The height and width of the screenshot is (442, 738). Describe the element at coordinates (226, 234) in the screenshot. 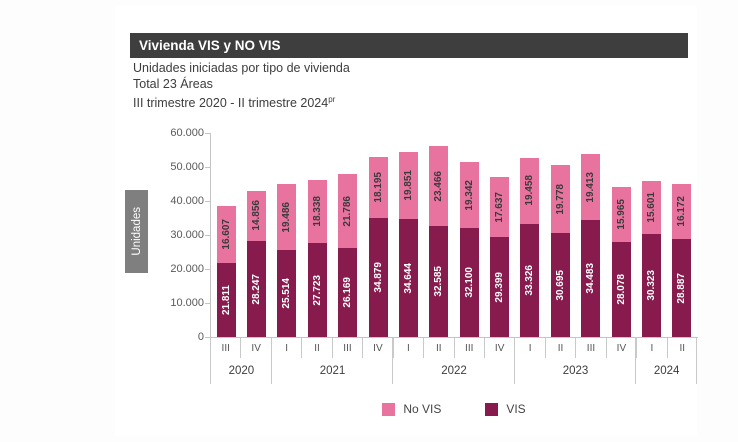

I see `bar-value-label: 16.607` at that location.